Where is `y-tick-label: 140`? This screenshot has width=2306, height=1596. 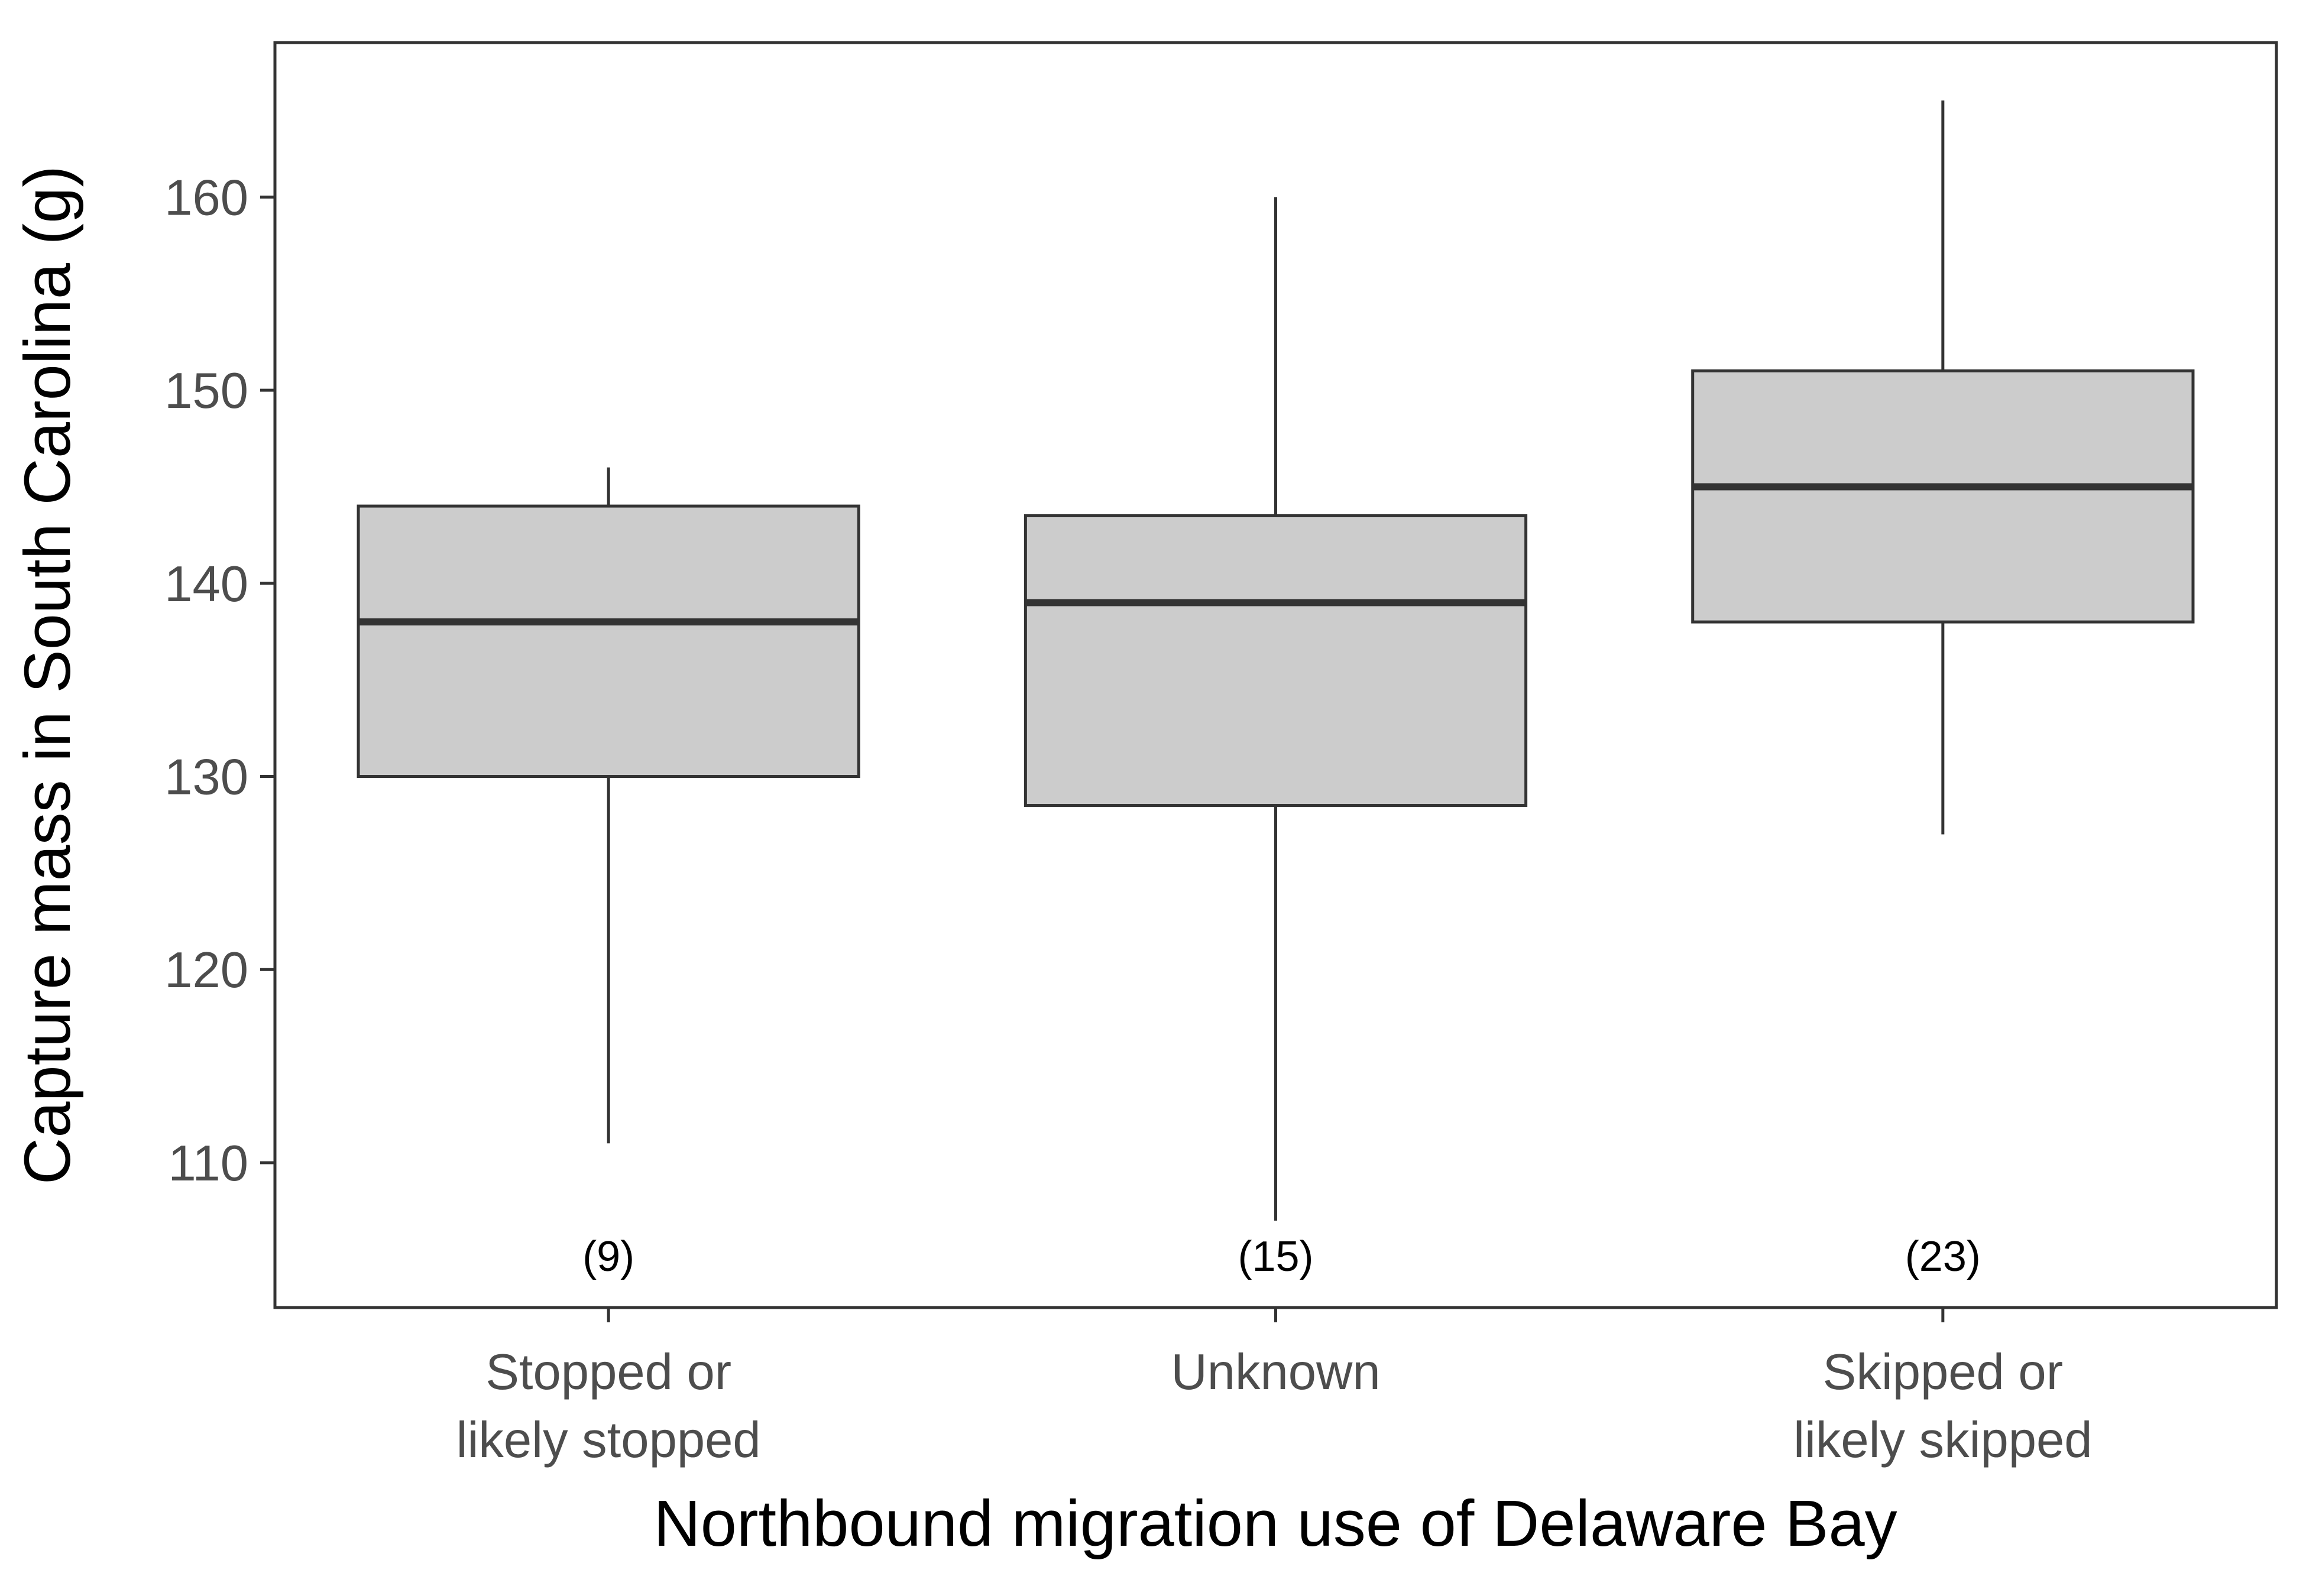 y-tick-label: 140 is located at coordinates (206, 584).